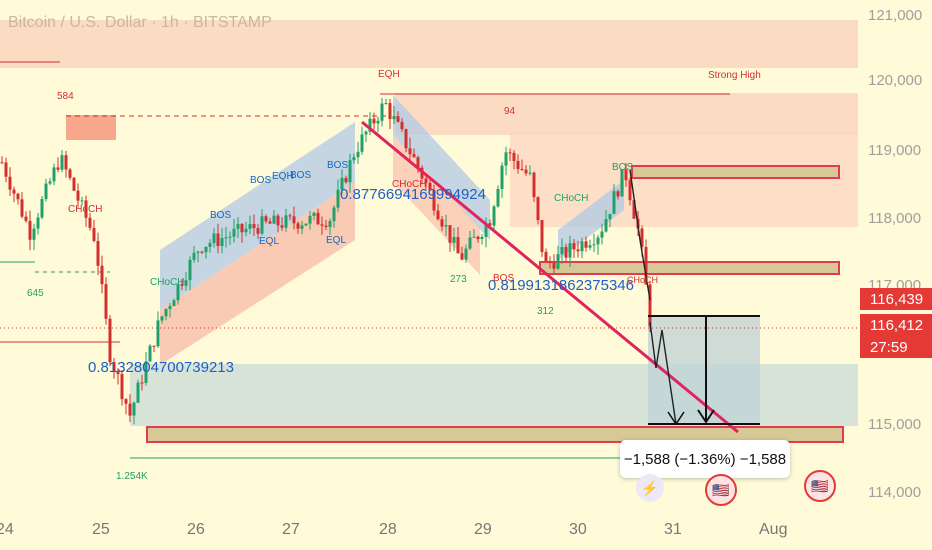 Image resolution: width=932 pixels, height=550 pixels. What do you see at coordinates (894, 424) in the screenshot?
I see `y-tick-label: 115,000` at bounding box center [894, 424].